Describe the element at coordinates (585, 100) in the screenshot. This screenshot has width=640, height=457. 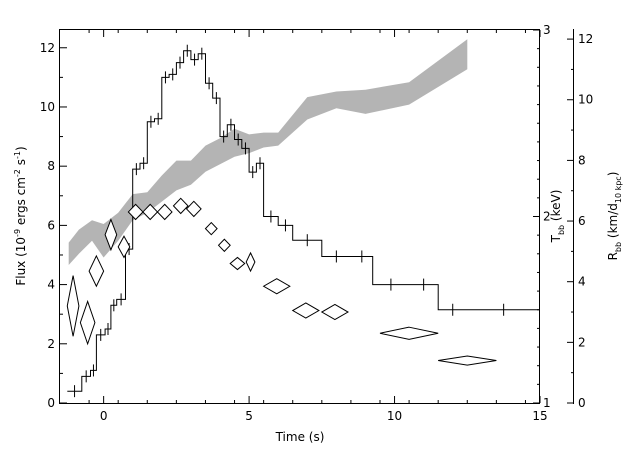
I see `radius-tick-label: 10` at that location.